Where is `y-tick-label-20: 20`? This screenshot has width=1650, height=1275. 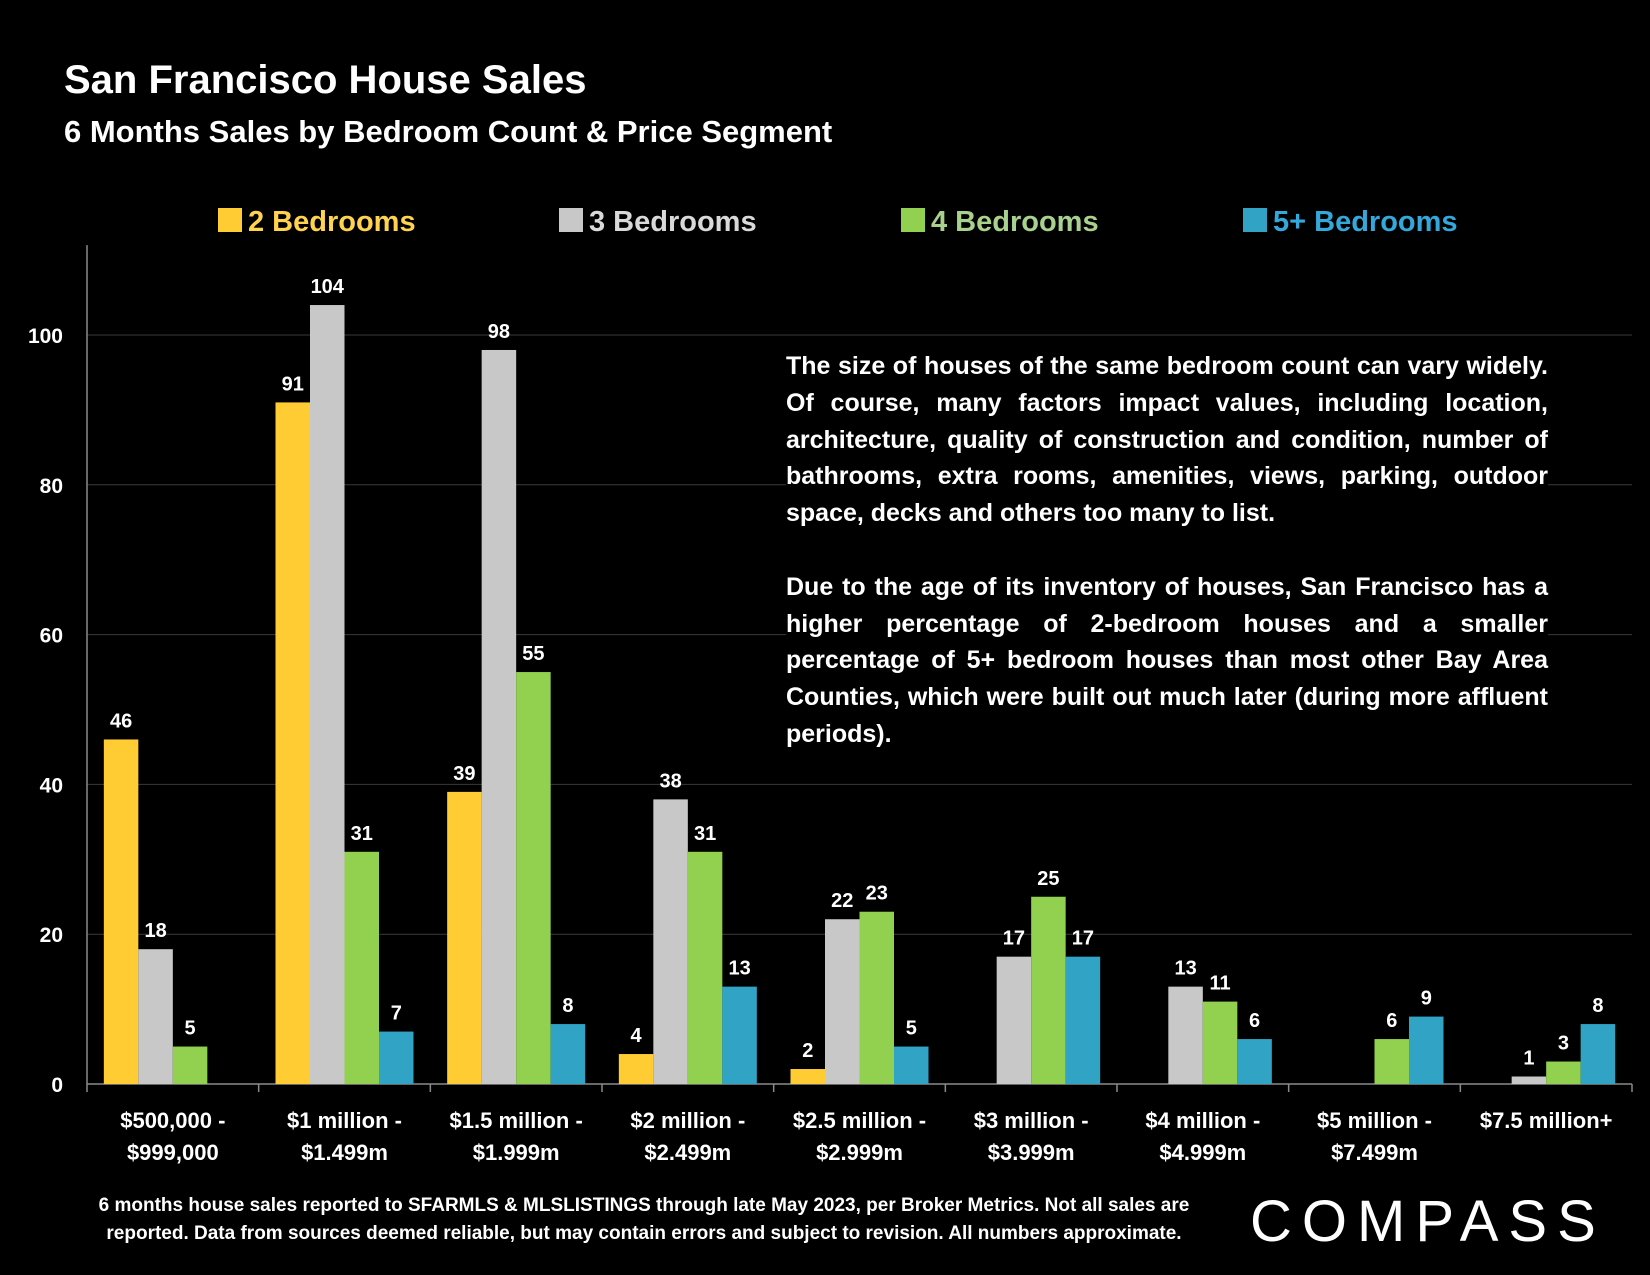 y-tick-label-20: 20 is located at coordinates (51, 935).